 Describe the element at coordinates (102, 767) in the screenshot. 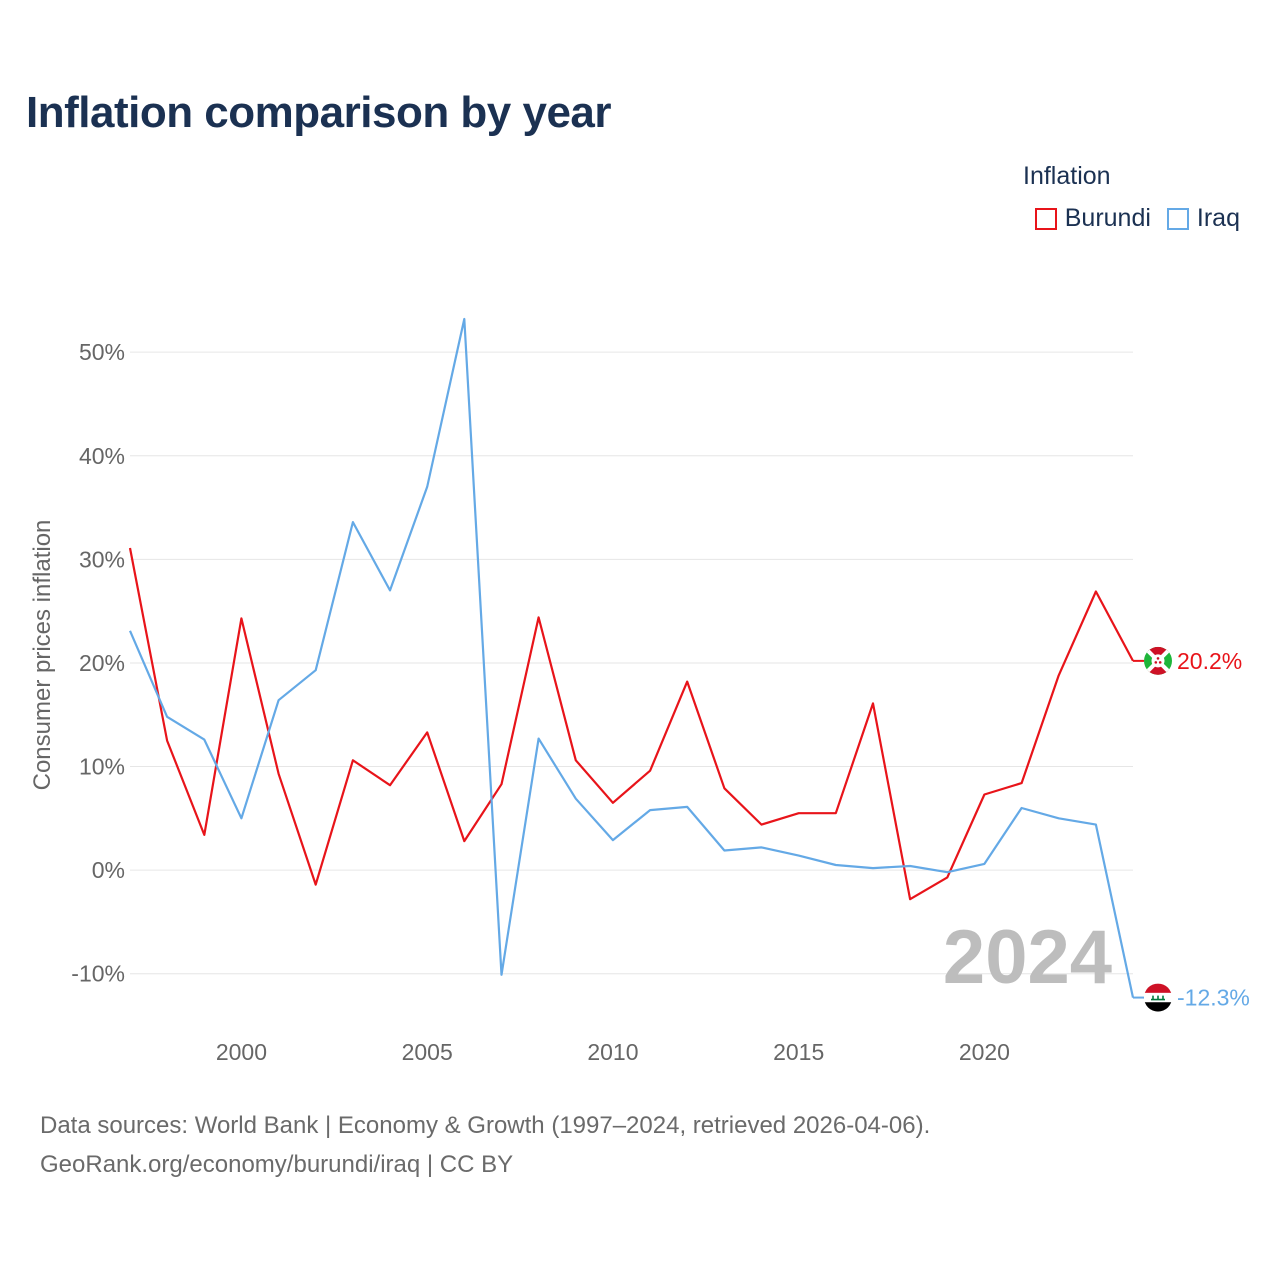

I see `y-tick-label: 10%` at that location.